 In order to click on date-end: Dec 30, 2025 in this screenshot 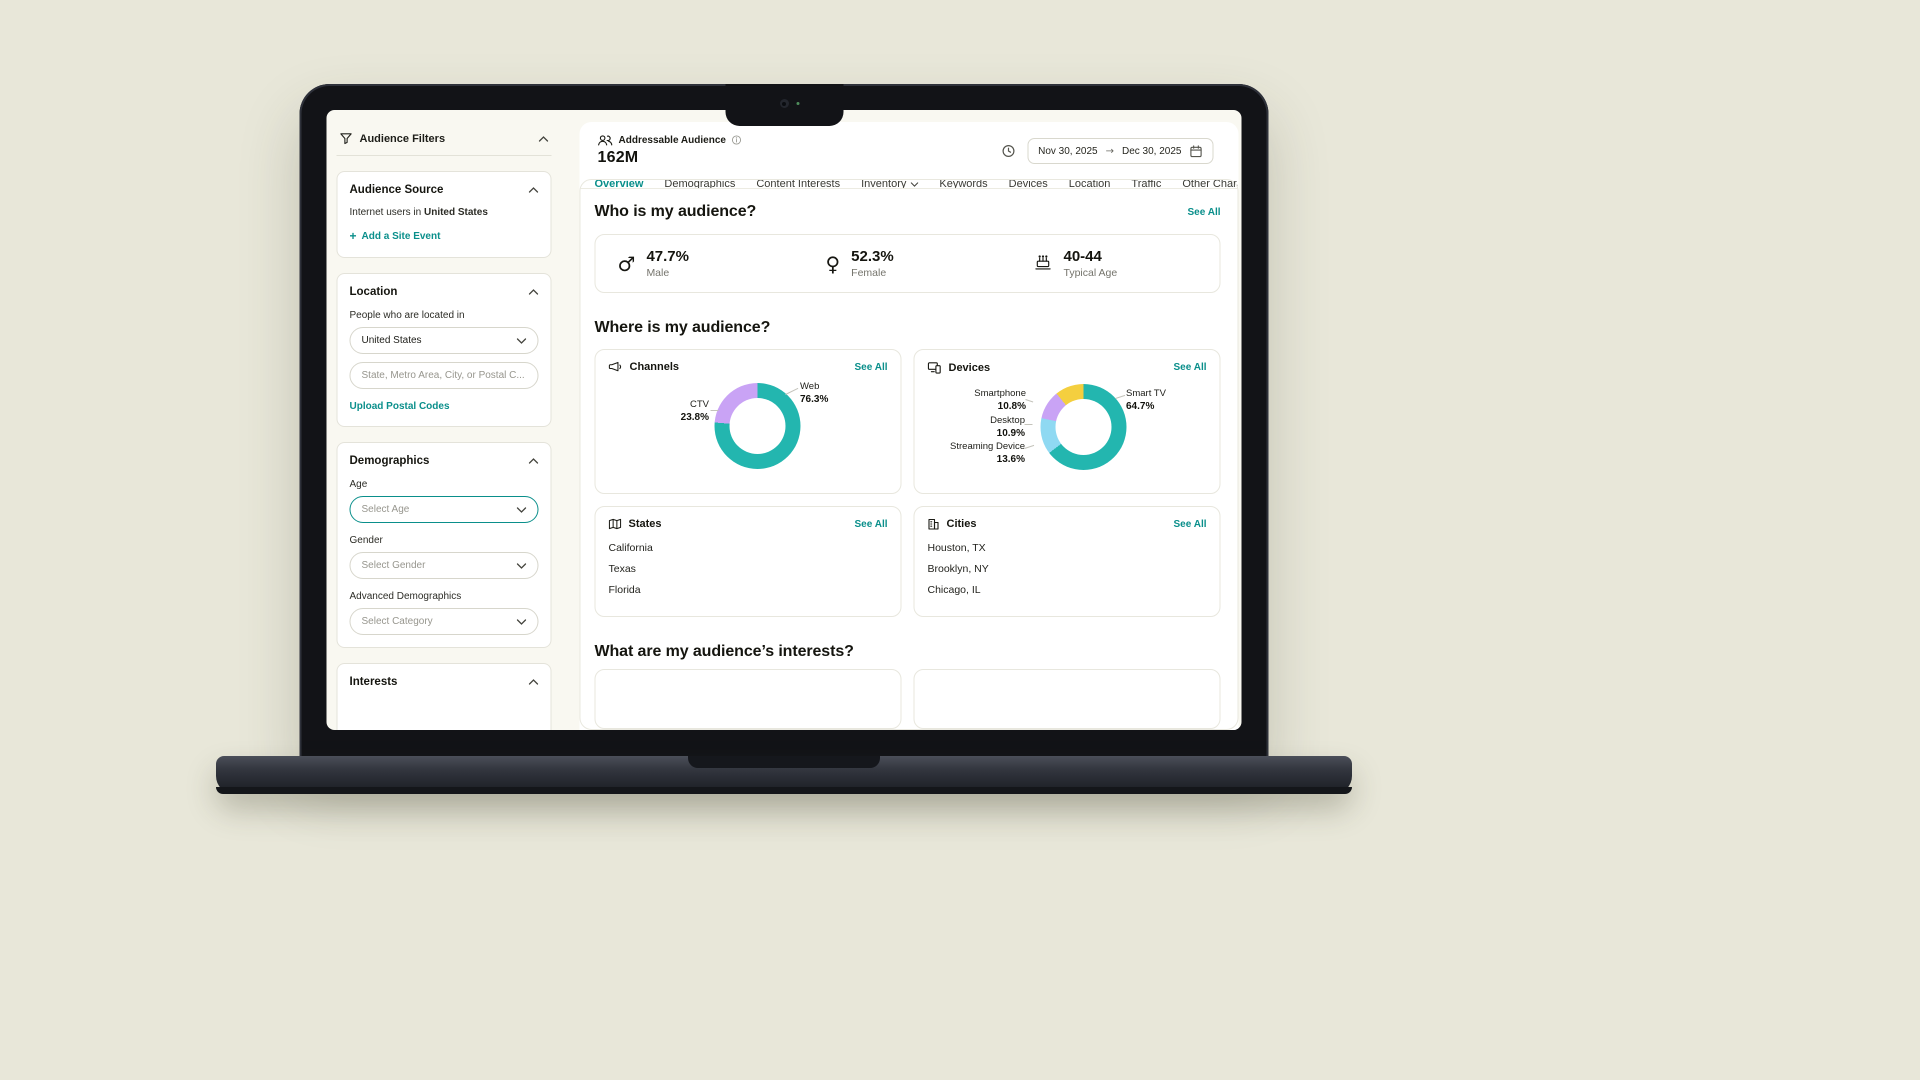, I will do `click(1152, 151)`.